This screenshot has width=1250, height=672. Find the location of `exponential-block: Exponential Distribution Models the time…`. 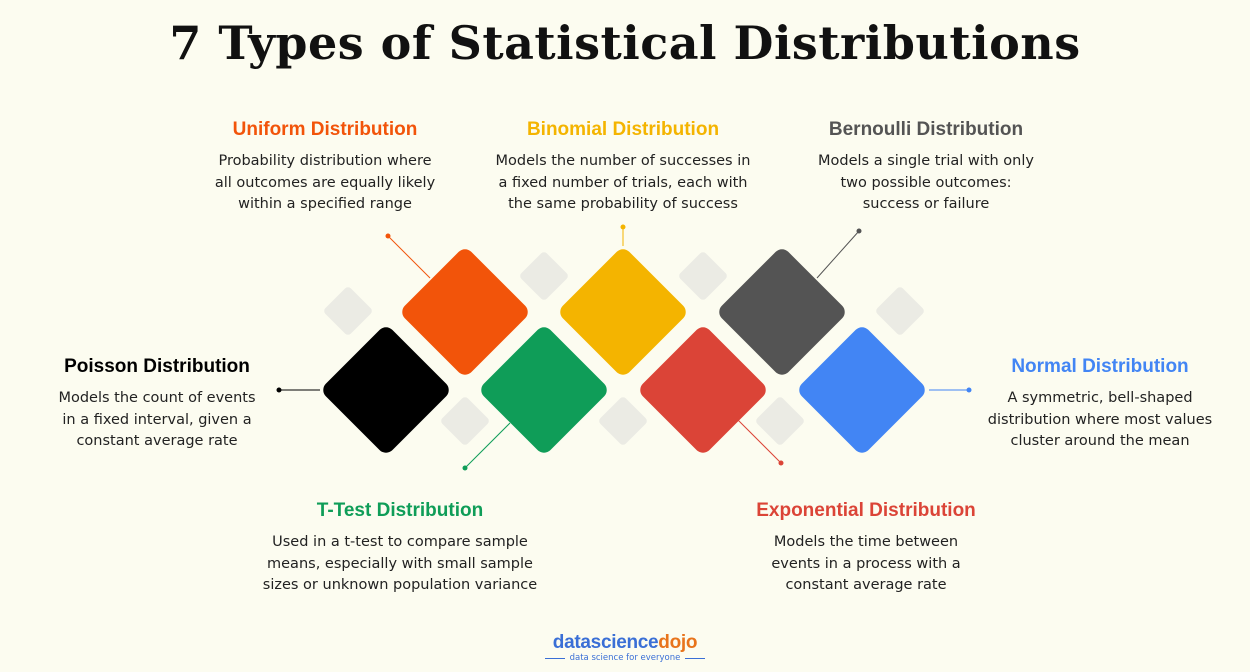

exponential-block: Exponential Distribution Models the time… is located at coordinates (866, 548).